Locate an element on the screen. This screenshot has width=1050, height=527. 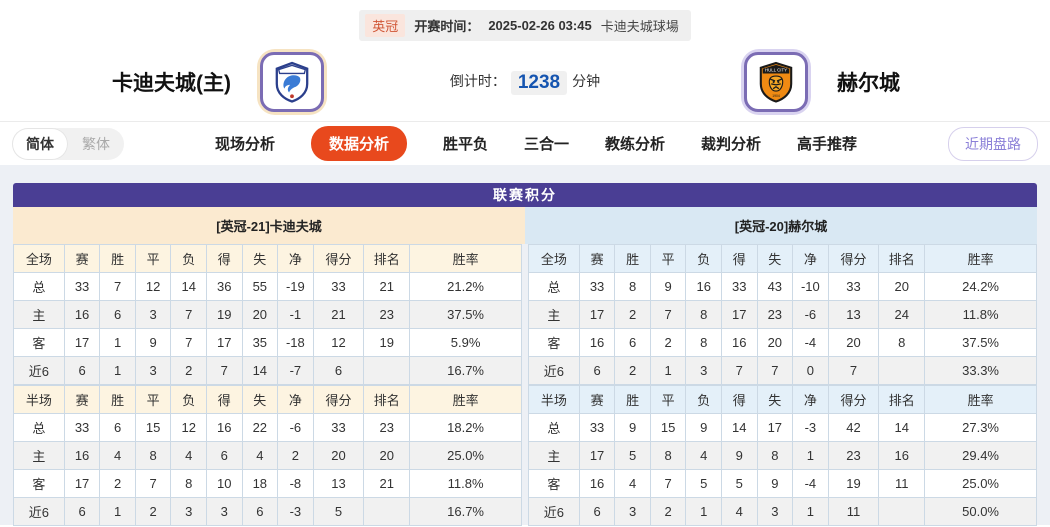
column-header: 平 is located at coordinates (668, 258).